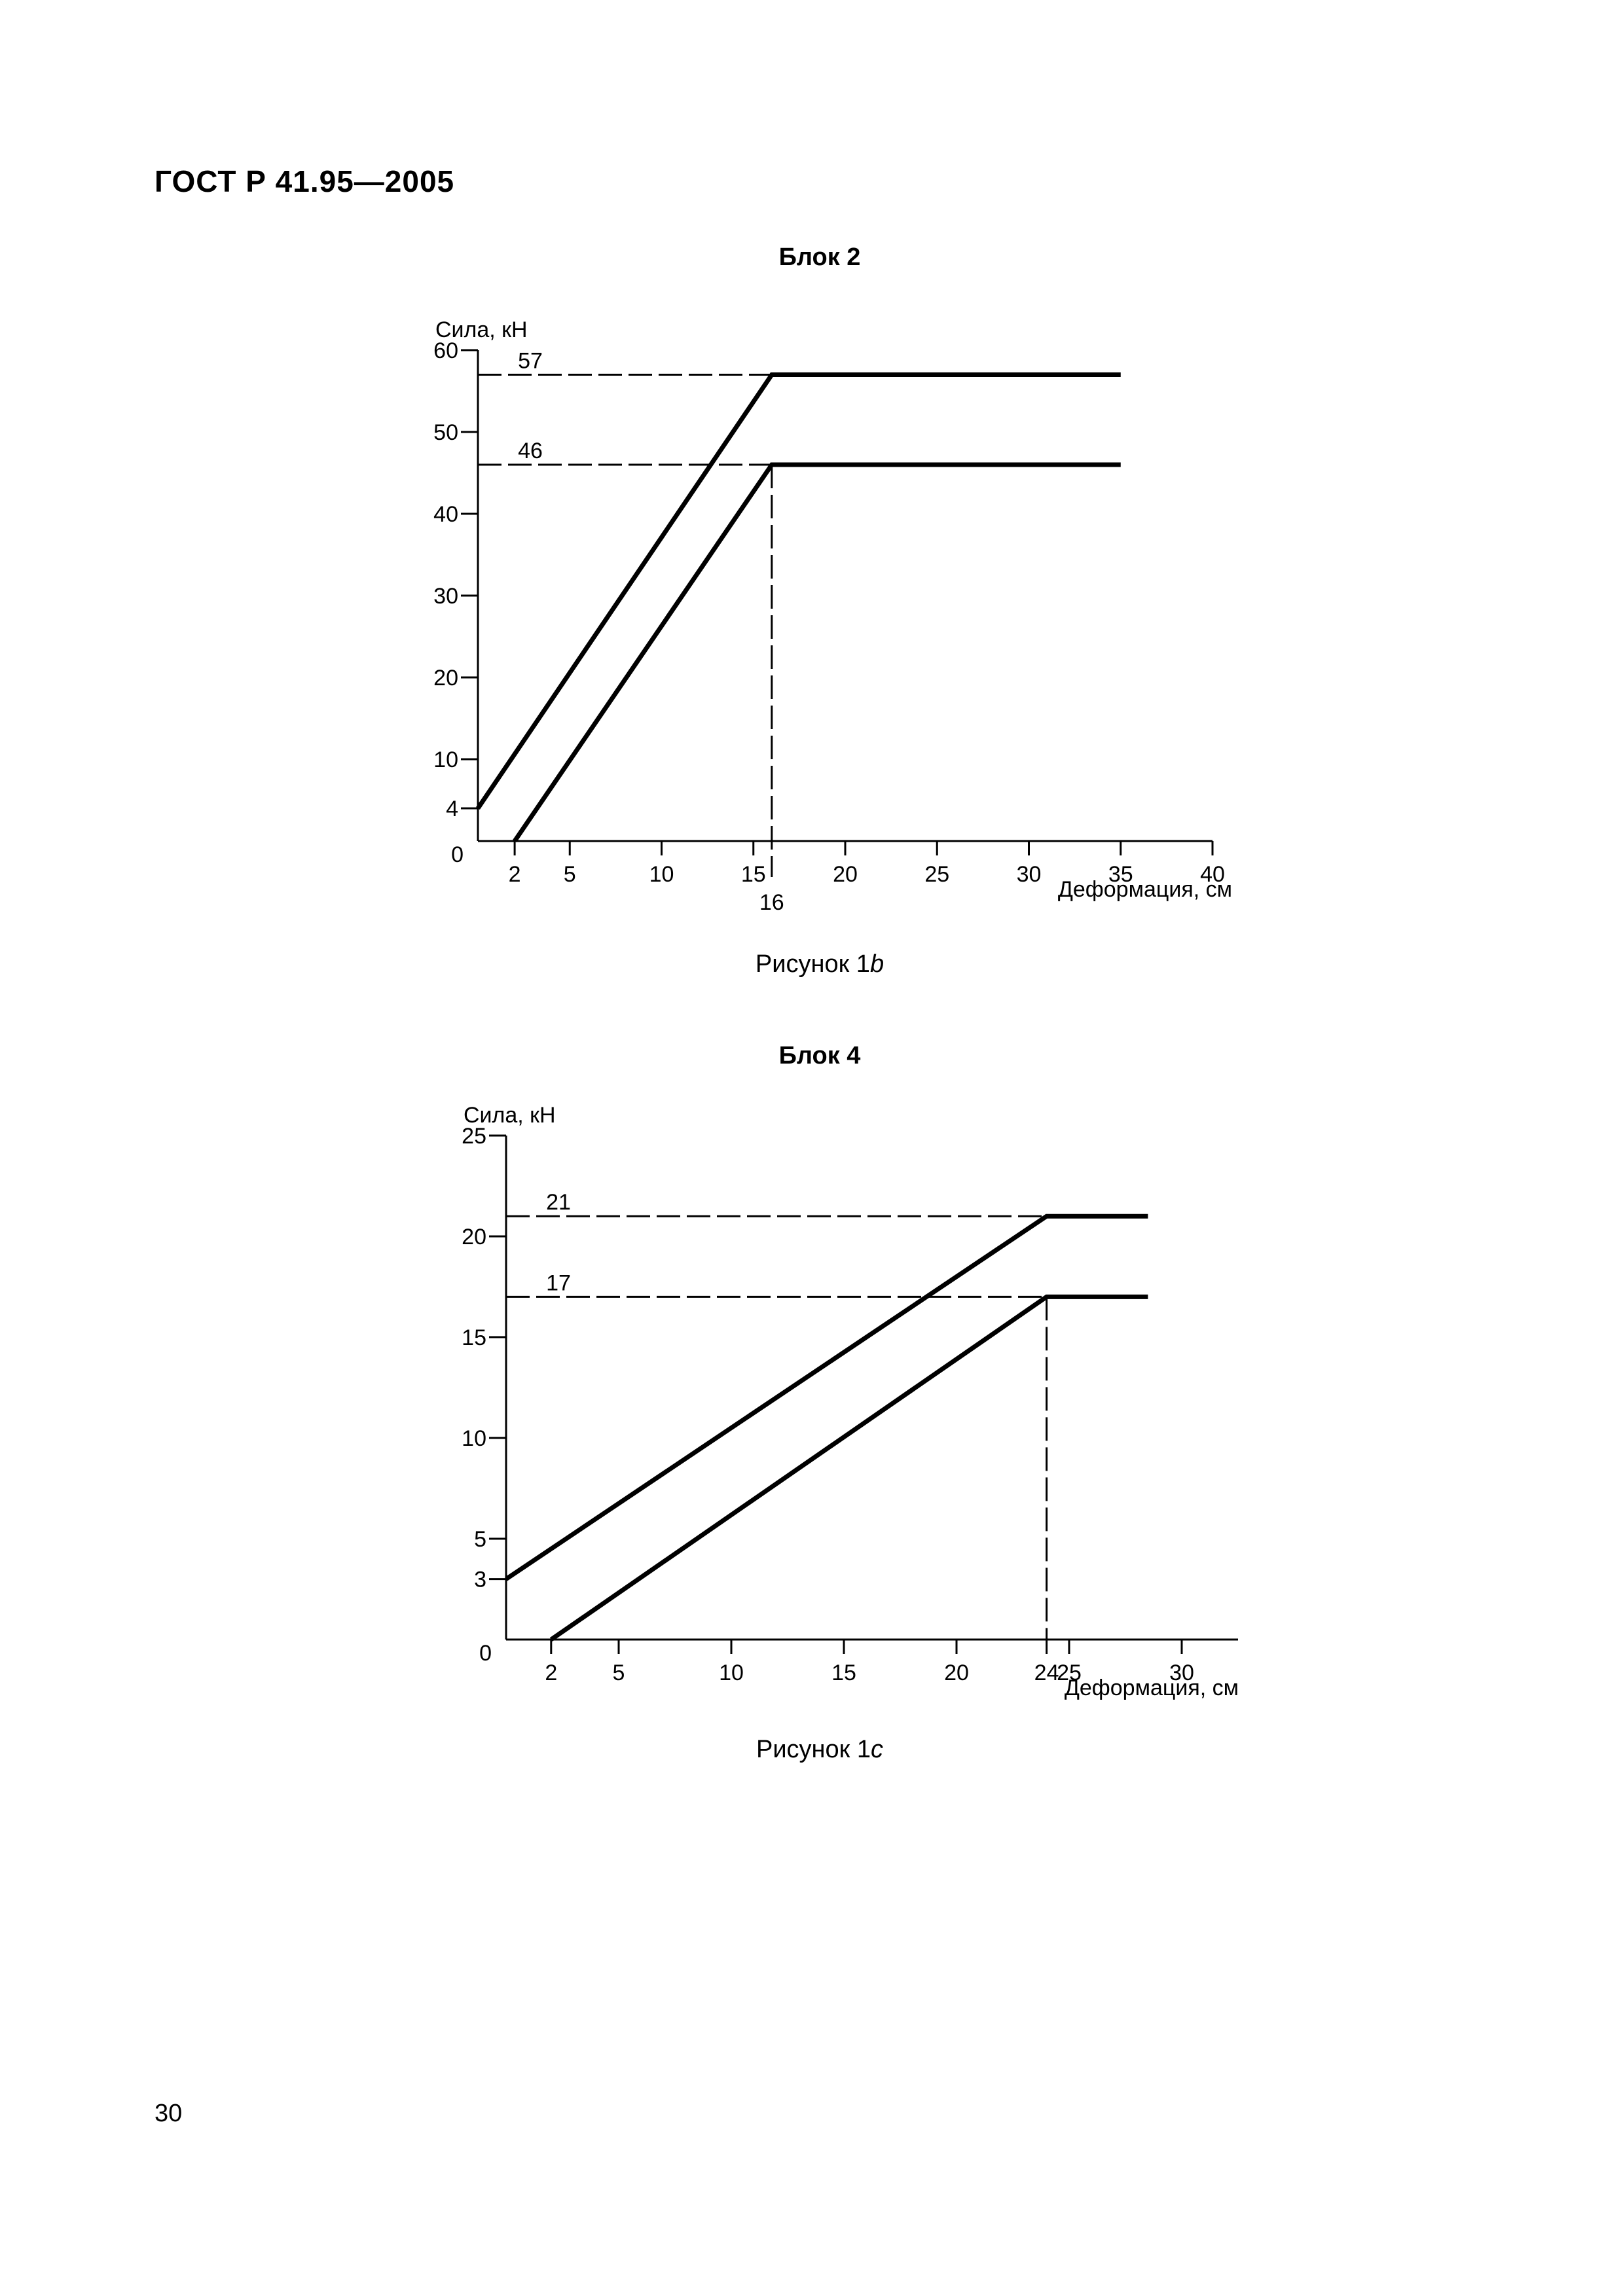 This screenshot has width=1623, height=2296. I want to click on x-tick-label-35: 35, so click(1120, 874).